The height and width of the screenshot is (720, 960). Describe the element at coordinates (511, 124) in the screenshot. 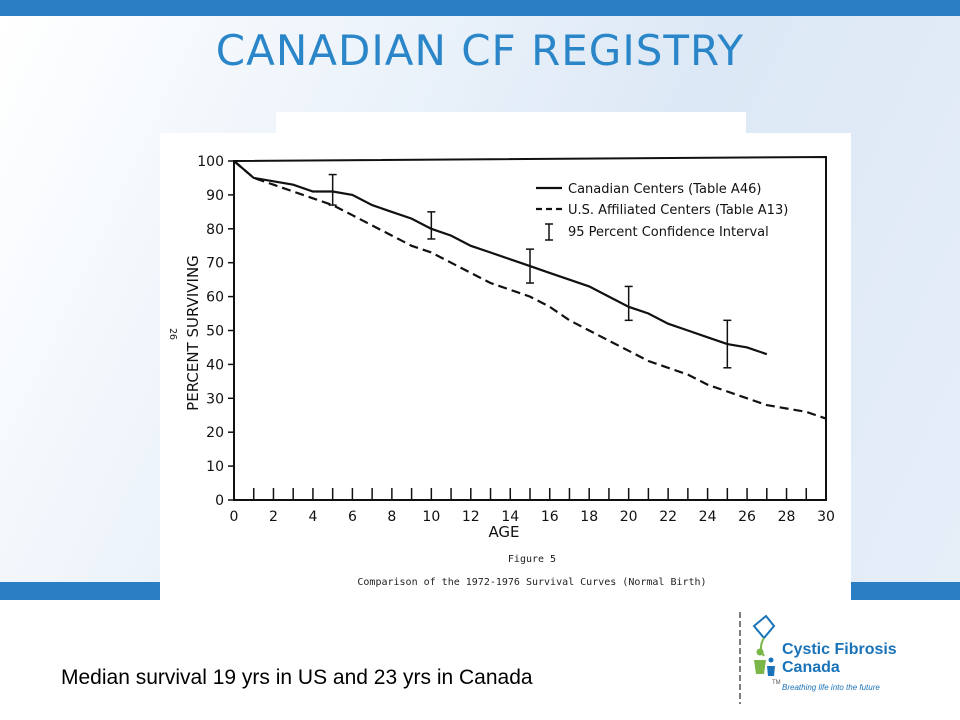

I see `scanned-page-top` at that location.